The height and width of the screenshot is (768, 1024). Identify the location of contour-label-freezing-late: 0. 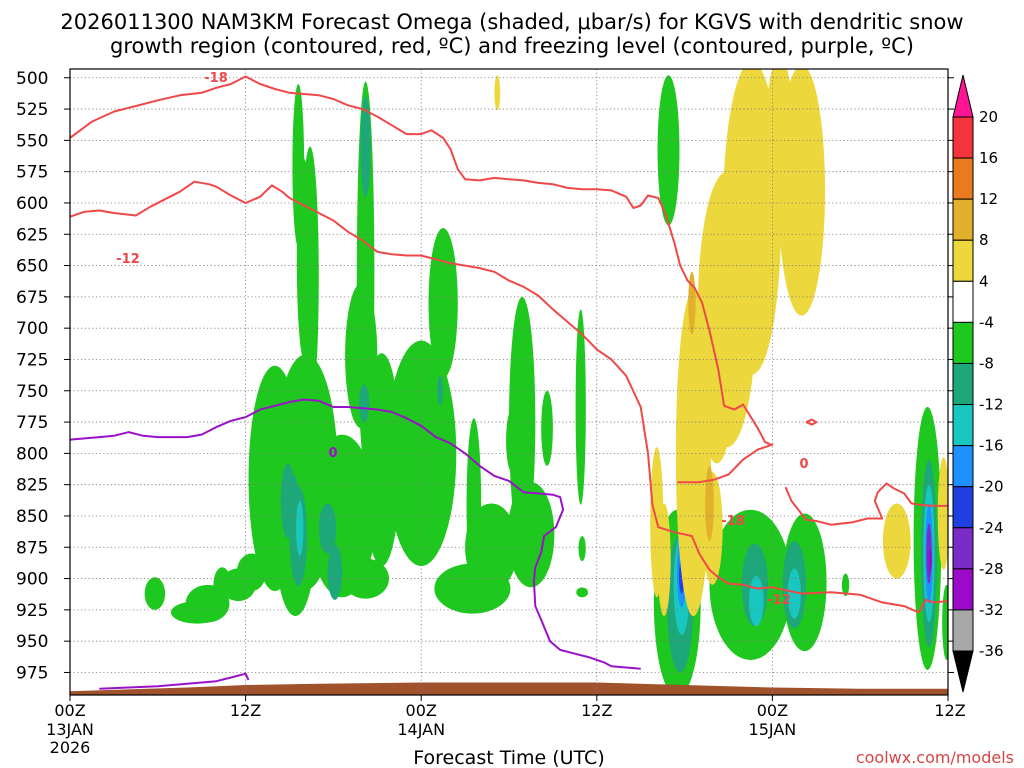
(803, 464).